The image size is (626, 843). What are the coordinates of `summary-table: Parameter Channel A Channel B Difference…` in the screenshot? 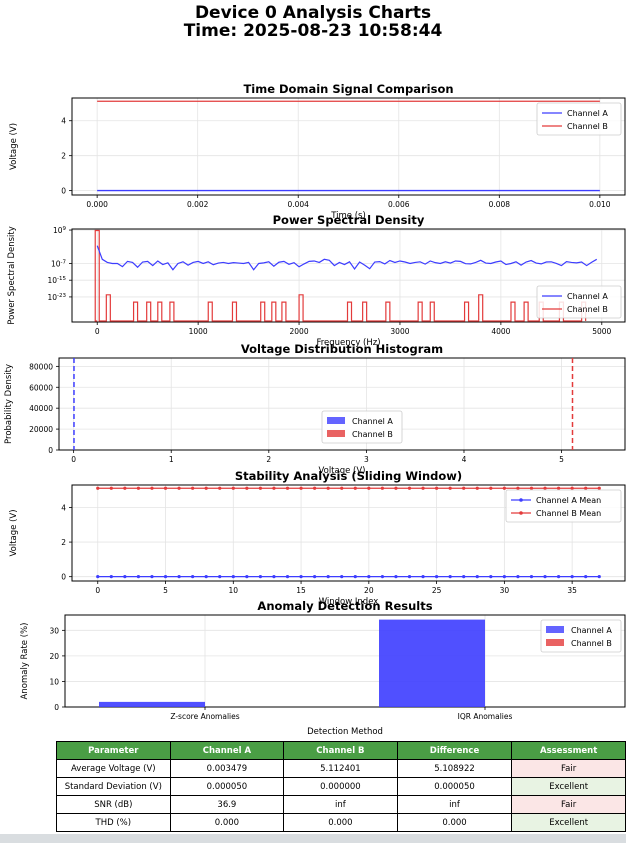 It's located at (341, 786).